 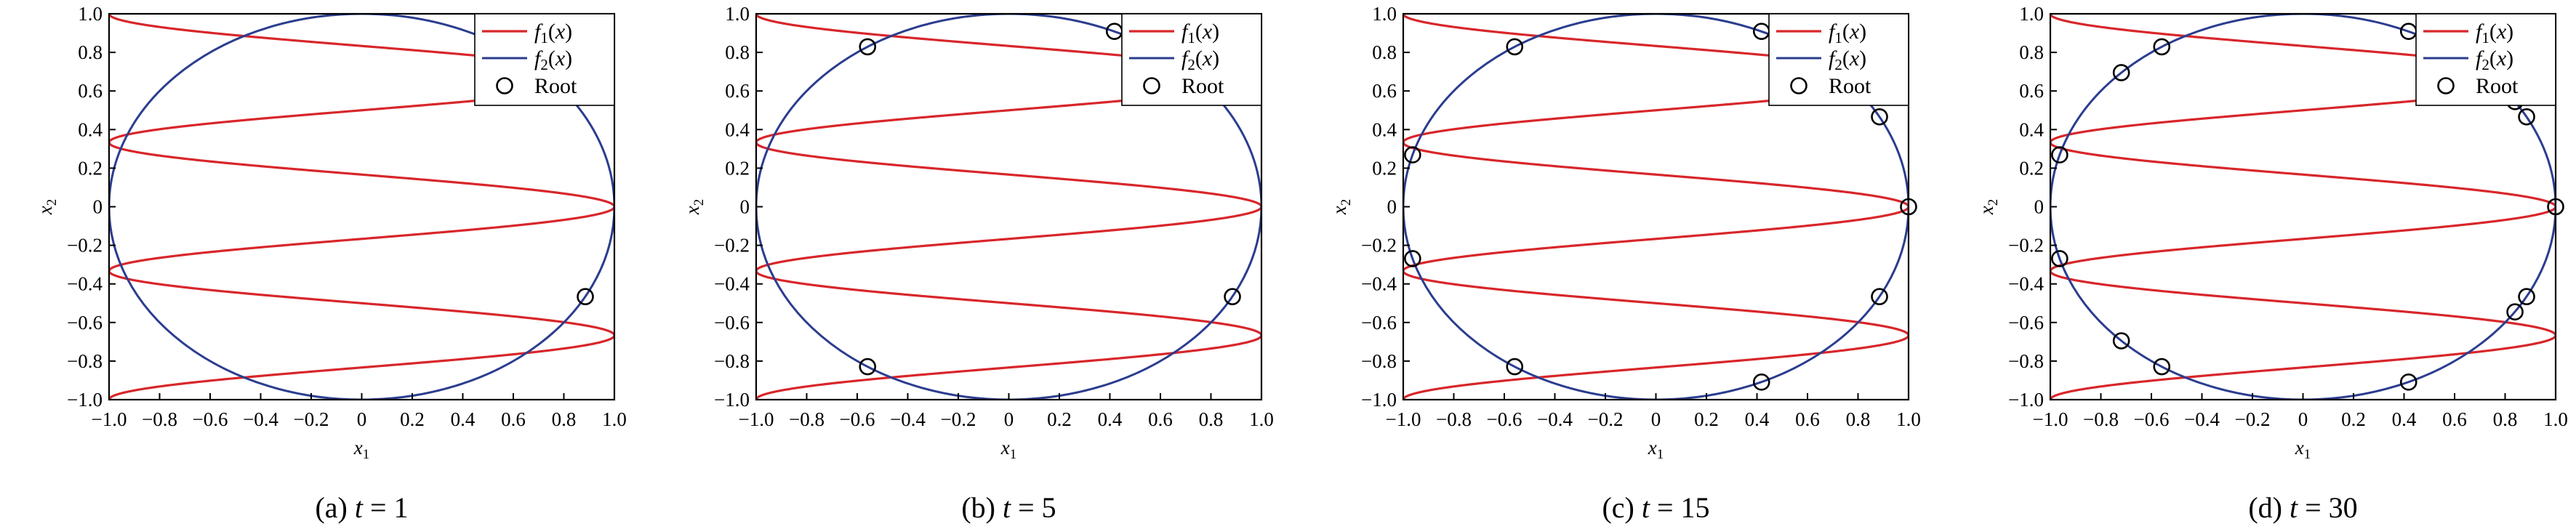 I want to click on legend-root-swatch, so click(x=2446, y=85).